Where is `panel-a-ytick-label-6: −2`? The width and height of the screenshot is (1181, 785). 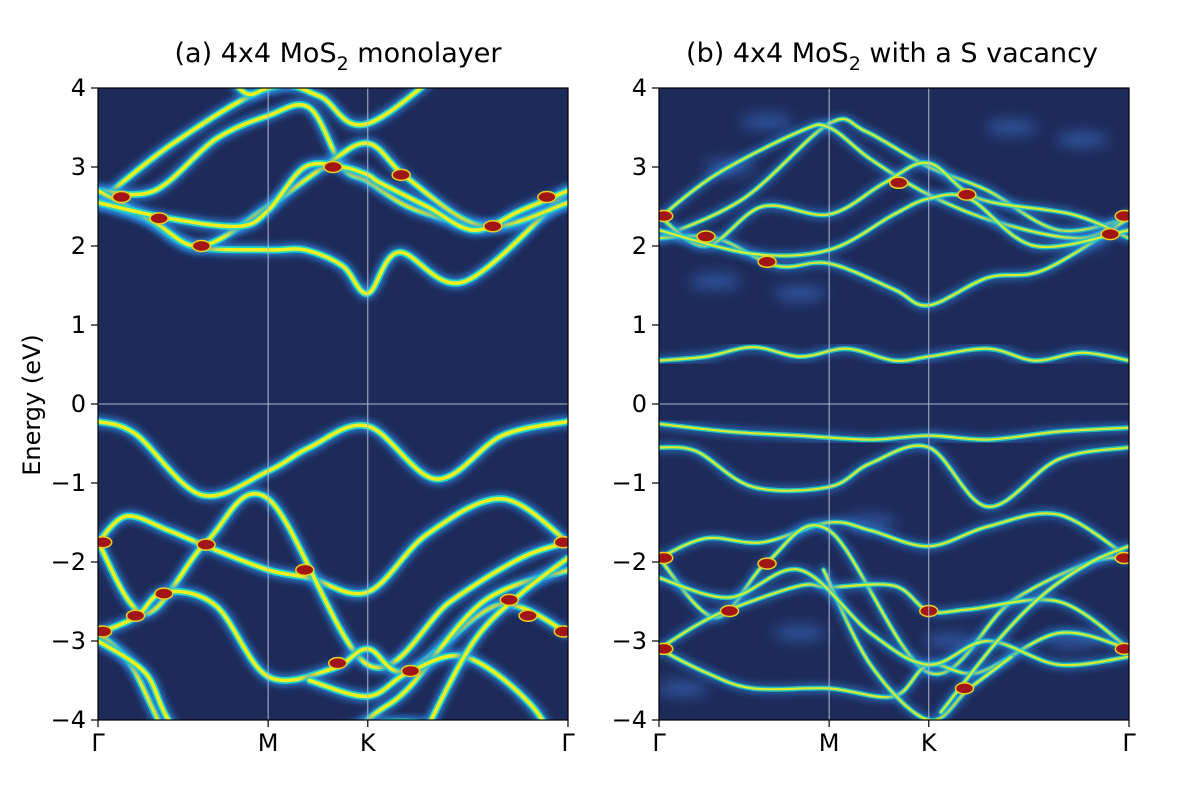
panel-a-ytick-label-6: −2 is located at coordinates (68, 562).